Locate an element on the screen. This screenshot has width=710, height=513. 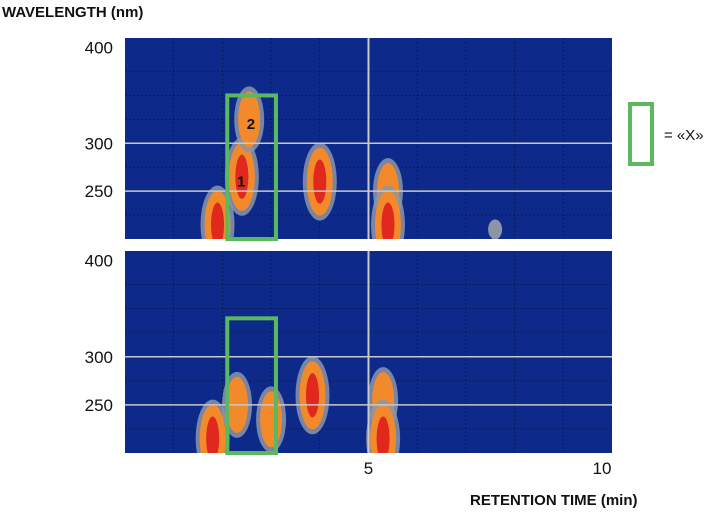
y-axis-label: WAVELENGTH (nm) is located at coordinates (72, 12).